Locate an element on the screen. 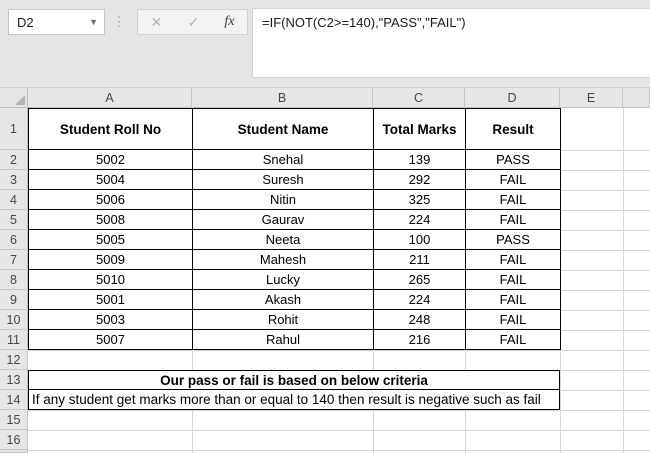 The image size is (650, 453). table-cell: 5004 is located at coordinates (110, 179).